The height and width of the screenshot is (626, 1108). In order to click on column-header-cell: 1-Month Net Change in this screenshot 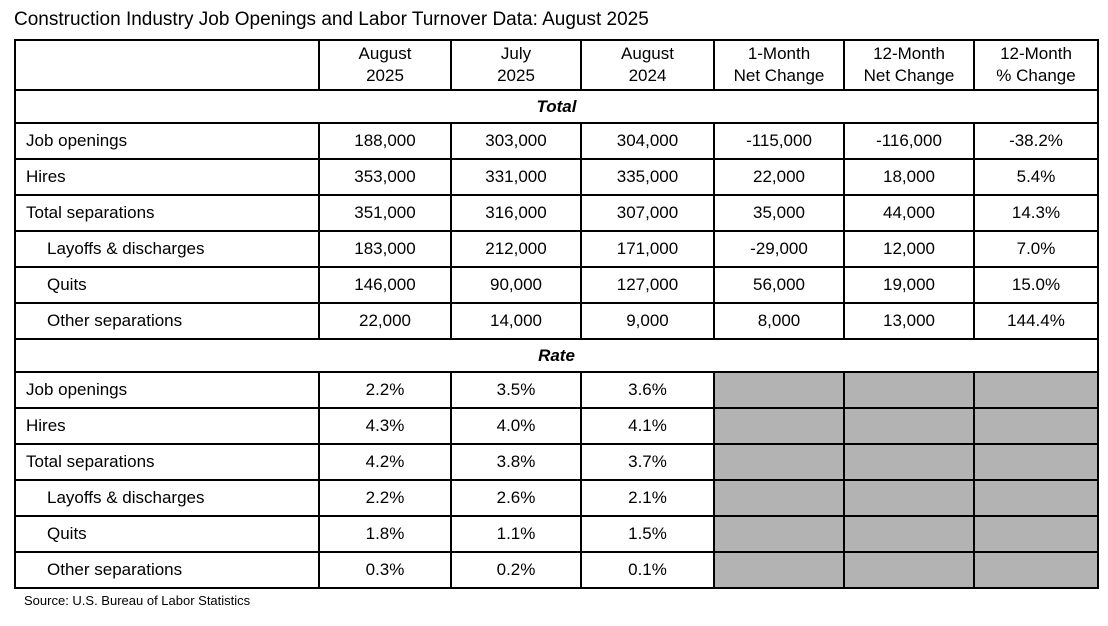, I will do `click(779, 65)`.